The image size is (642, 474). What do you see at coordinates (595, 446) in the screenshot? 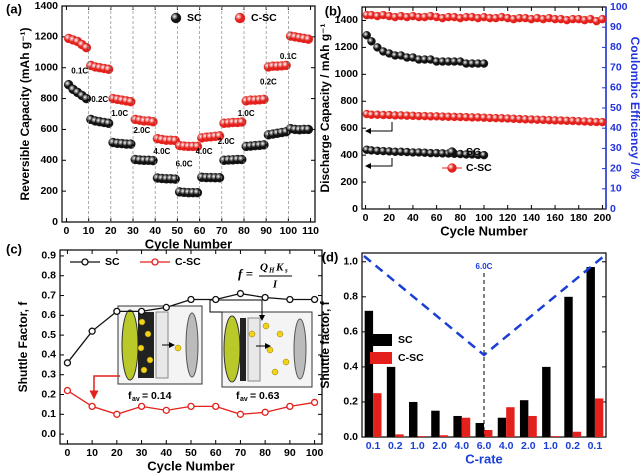
I see `x-tick-label: 0.1` at bounding box center [595, 446].